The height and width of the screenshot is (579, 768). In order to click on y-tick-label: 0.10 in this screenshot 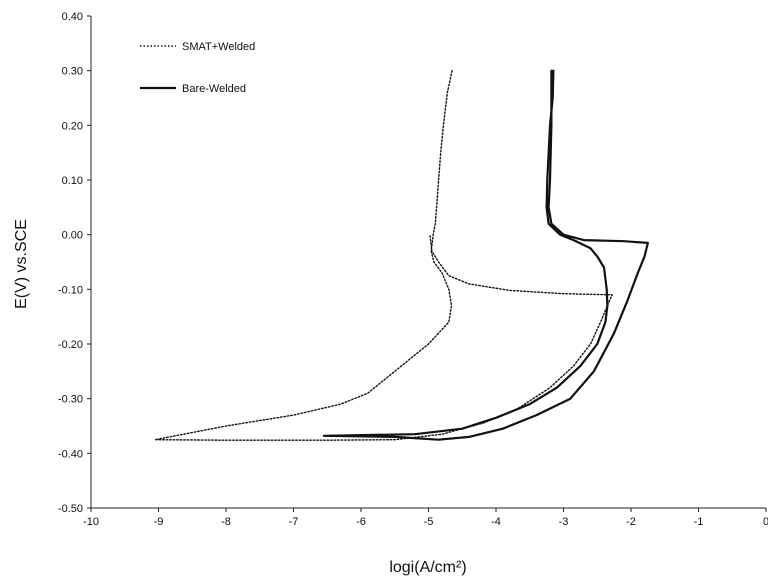, I will do `click(72, 181)`.